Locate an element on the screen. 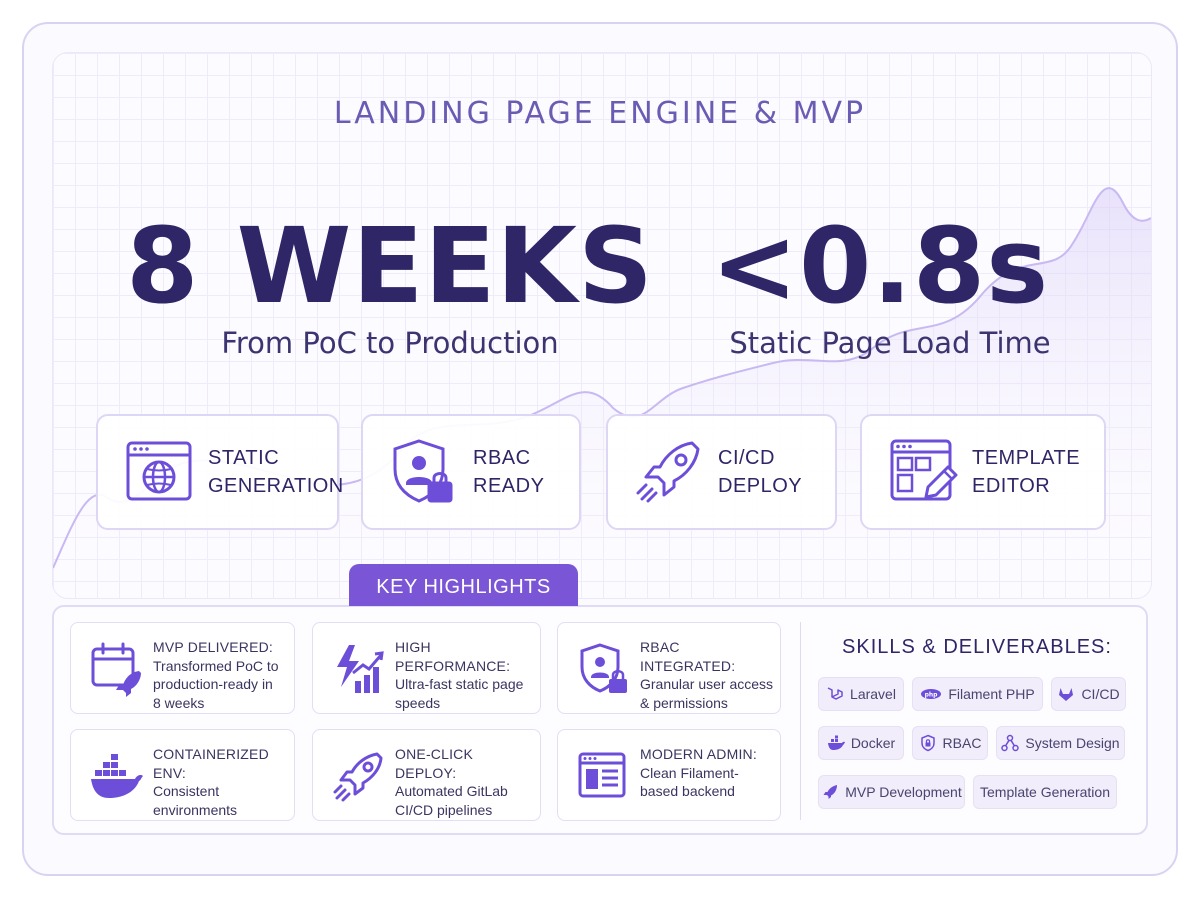 The height and width of the screenshot is (898, 1200). highlight-desc-line1: Automated GitLab is located at coordinates (451, 791).